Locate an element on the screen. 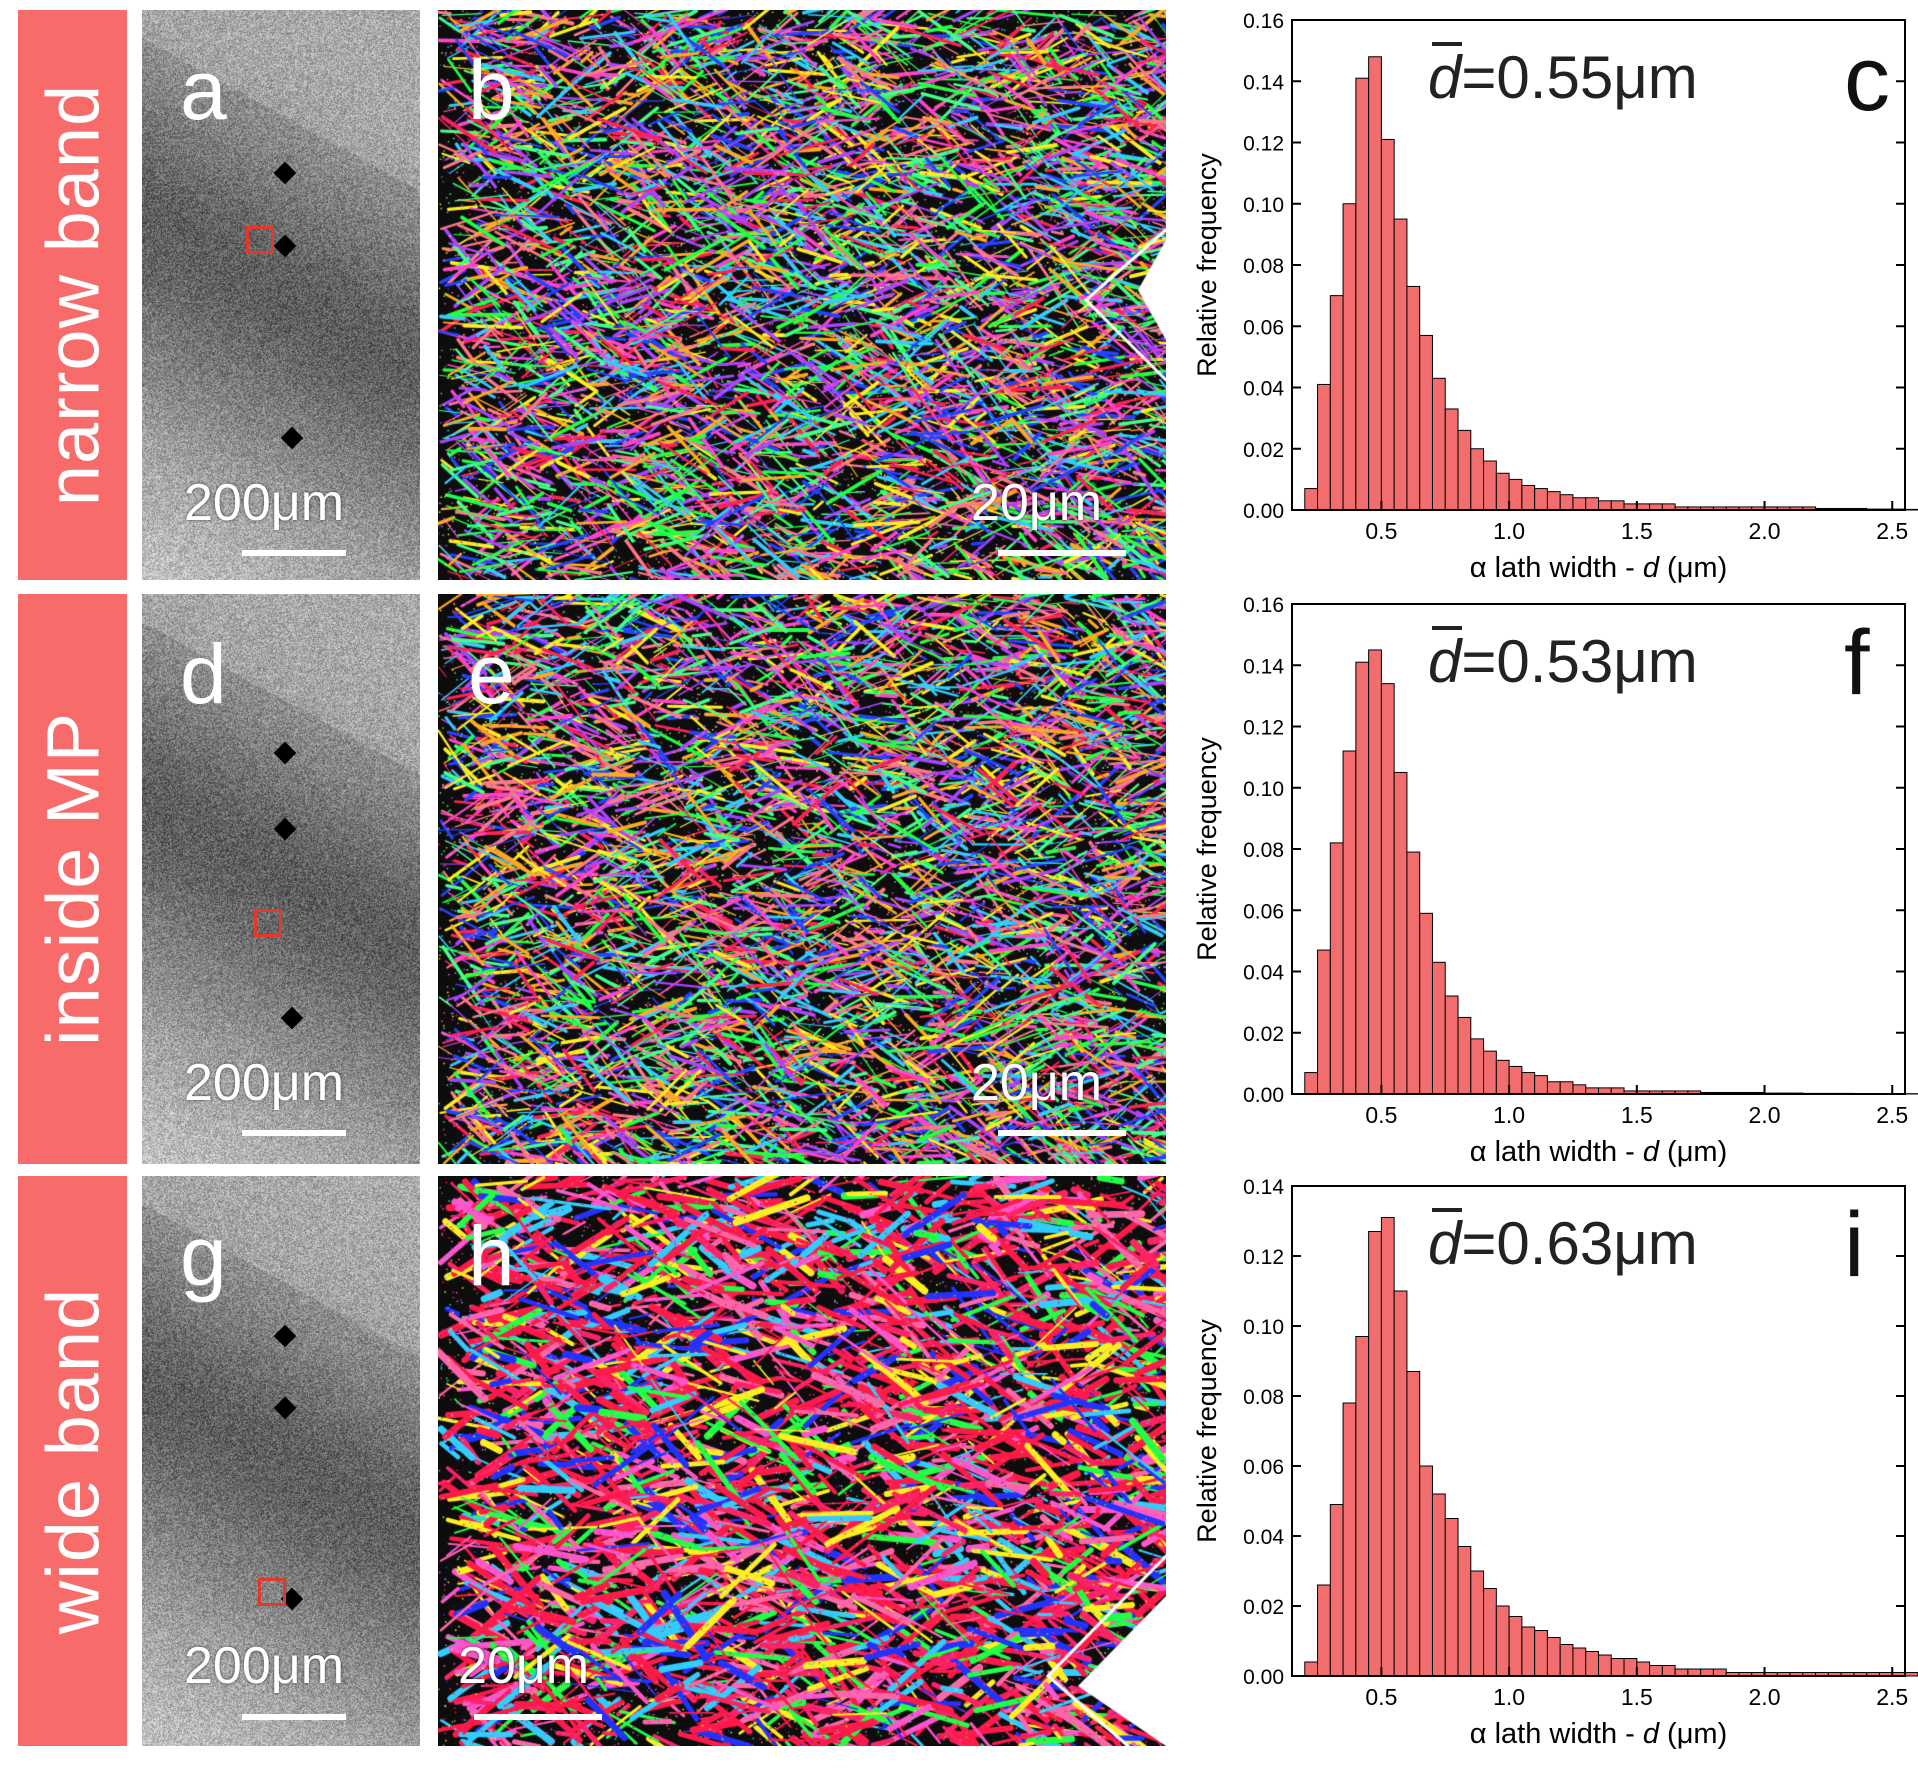 The height and width of the screenshot is (1774, 1918). y-tick-label: 0.10 is located at coordinates (1263, 789).